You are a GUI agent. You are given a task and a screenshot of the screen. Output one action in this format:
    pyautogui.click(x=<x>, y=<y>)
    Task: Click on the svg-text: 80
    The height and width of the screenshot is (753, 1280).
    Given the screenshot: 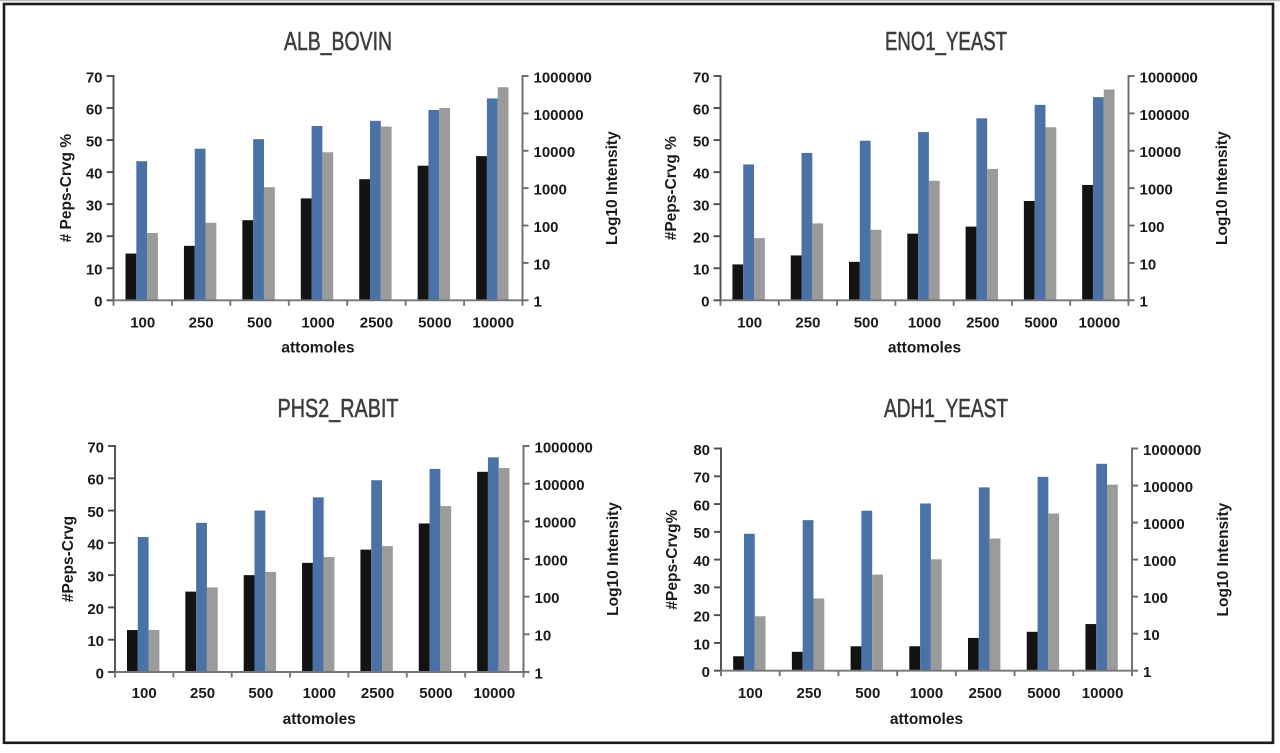 What is the action you would take?
    pyautogui.click(x=701, y=450)
    